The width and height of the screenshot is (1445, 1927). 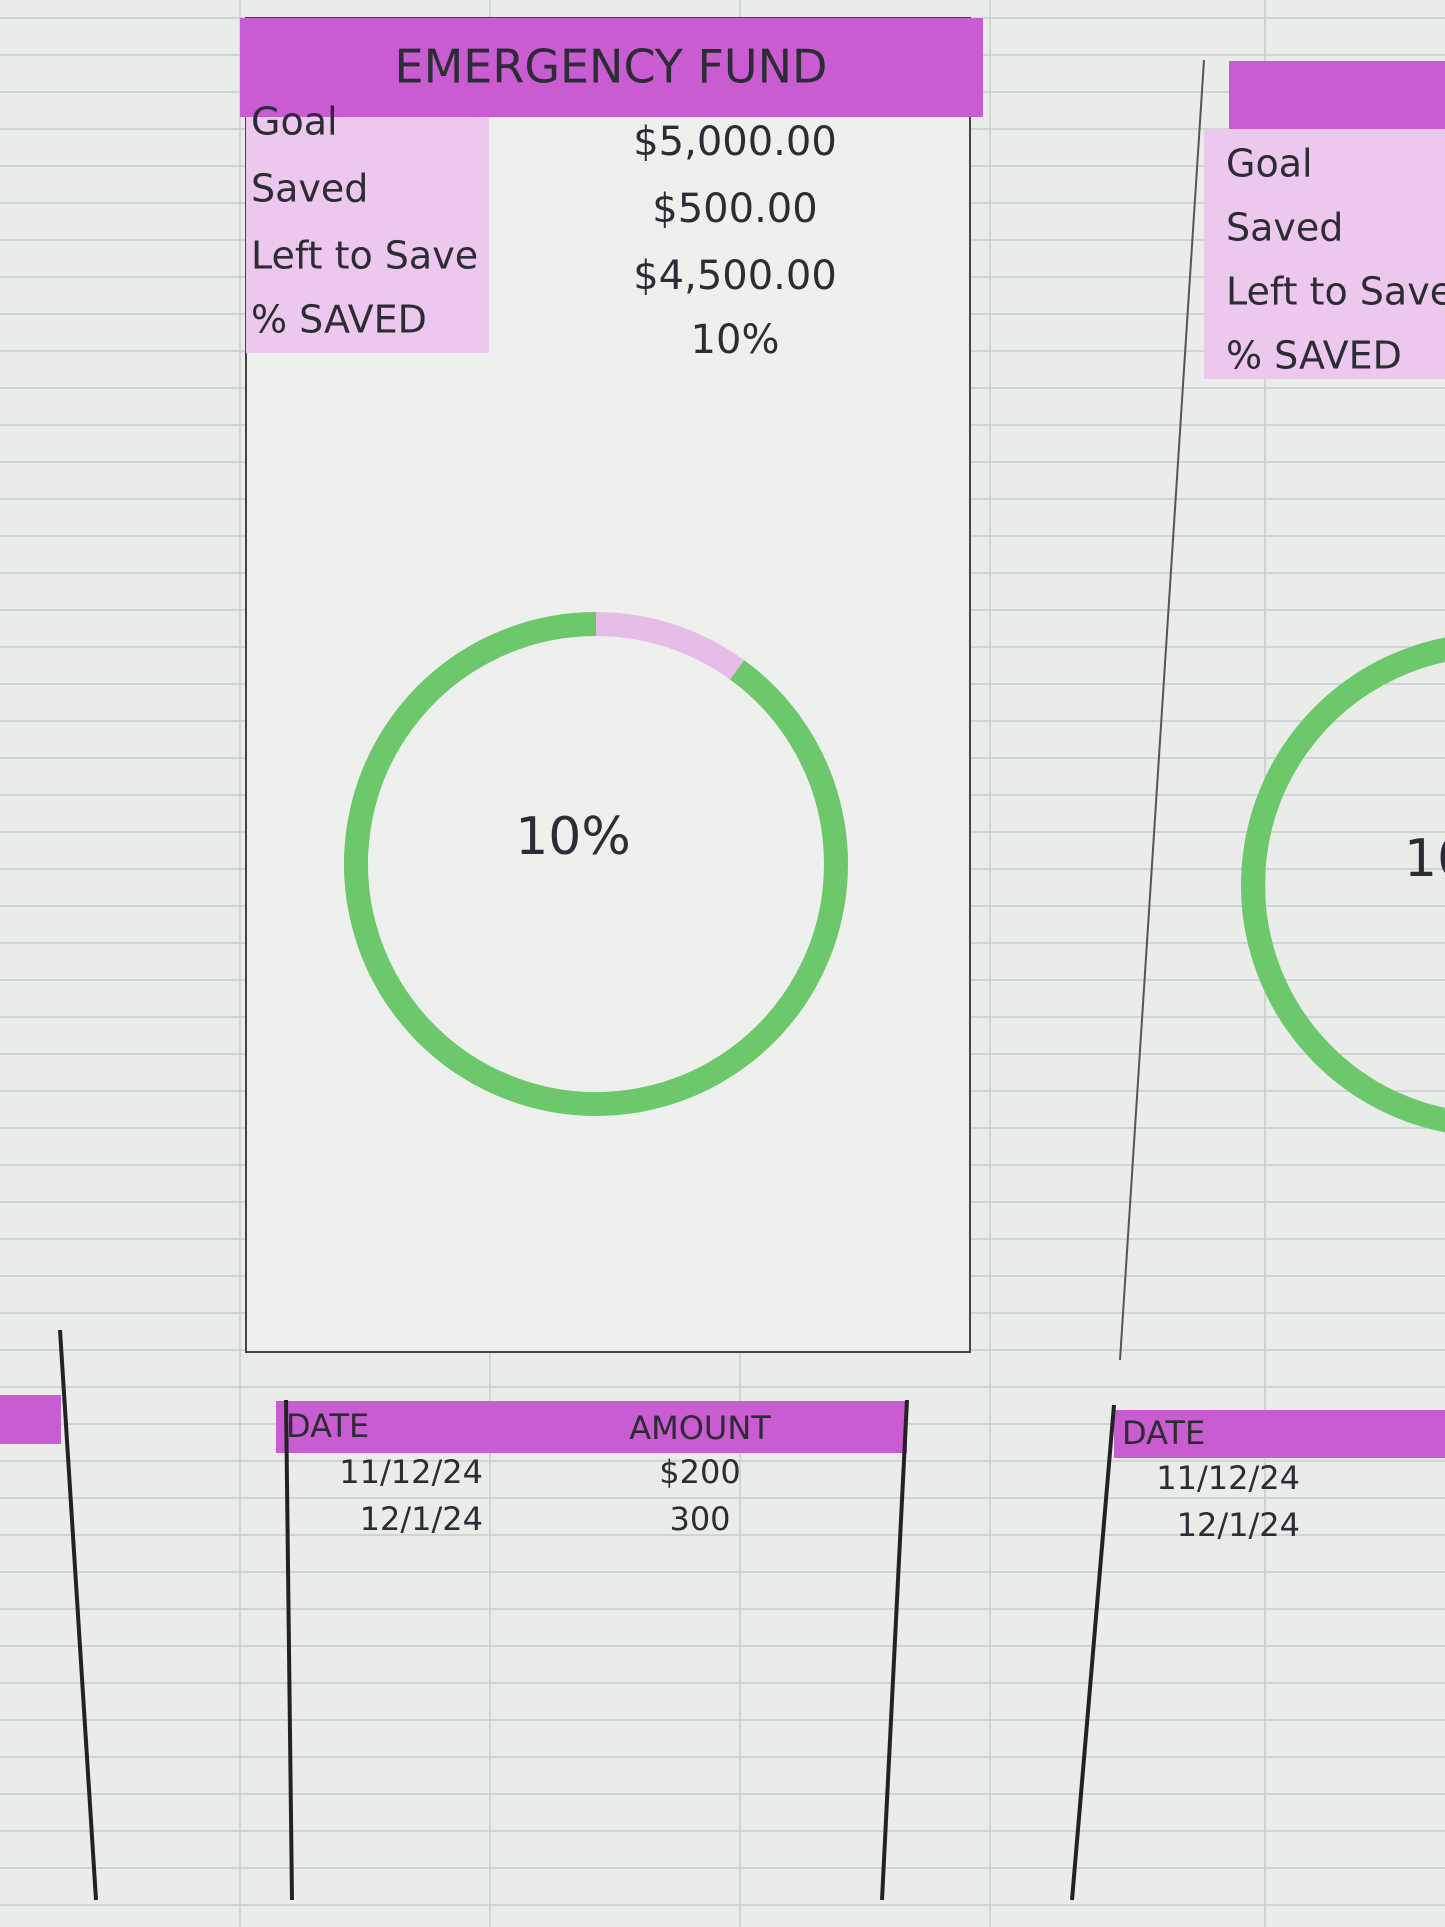 What do you see at coordinates (539, 1495) in the screenshot?
I see `log-rows: 11/12/24 $200 12/1/24 300` at bounding box center [539, 1495].